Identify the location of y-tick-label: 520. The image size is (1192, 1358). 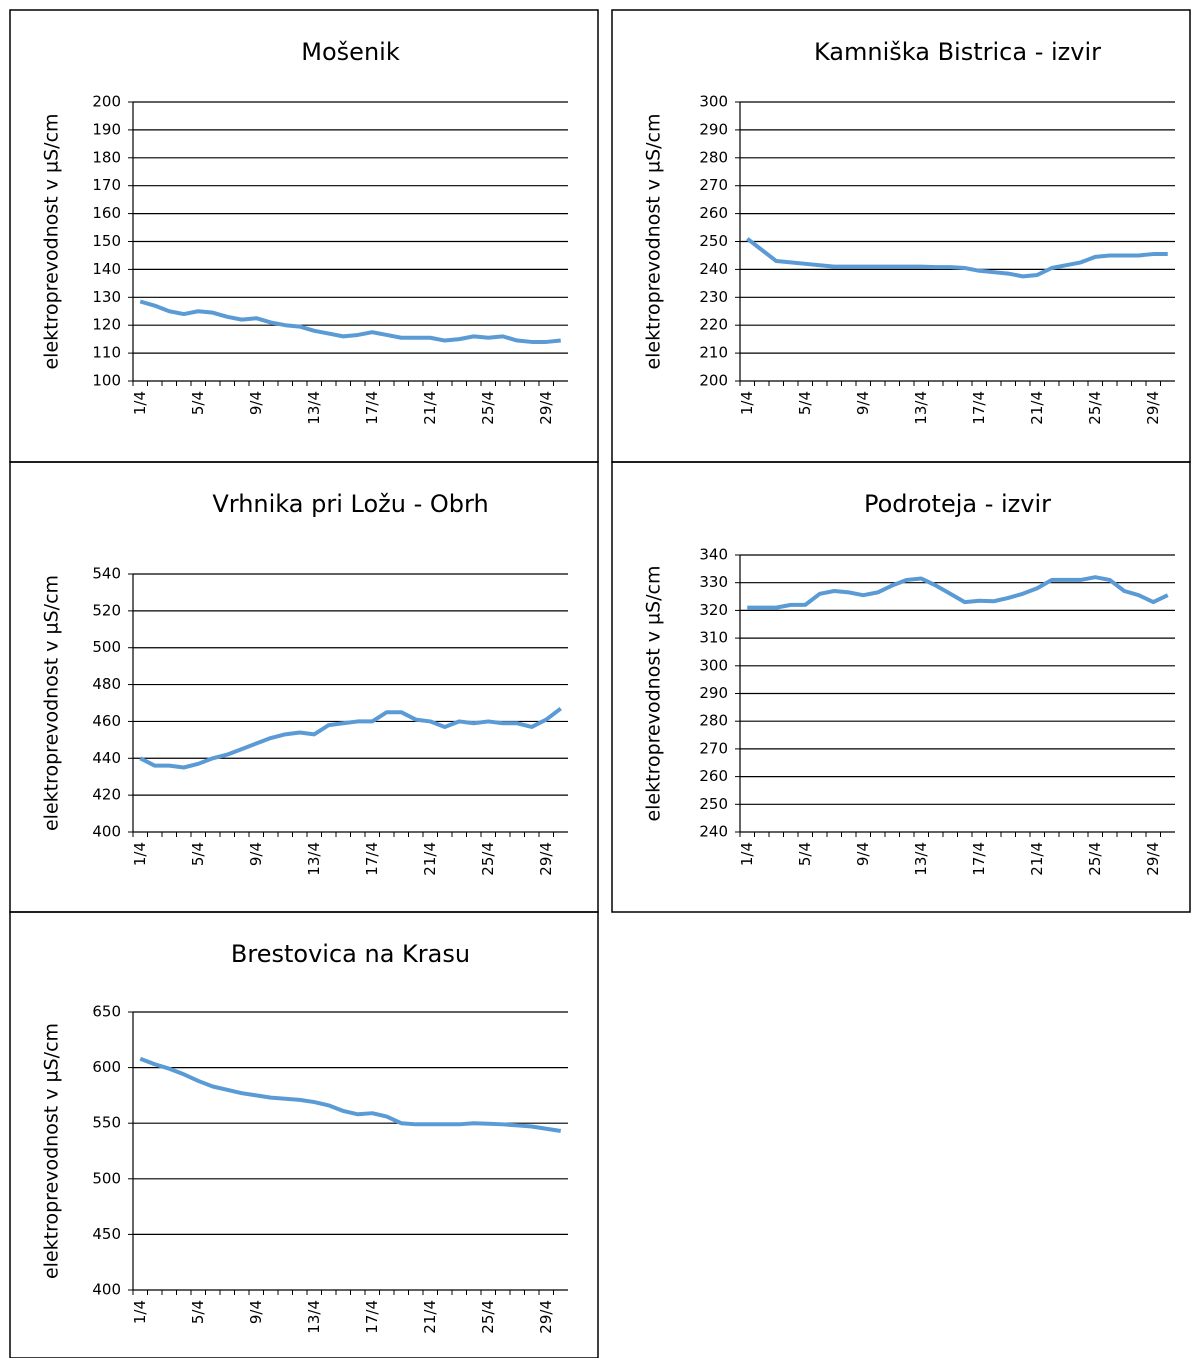
(106, 610).